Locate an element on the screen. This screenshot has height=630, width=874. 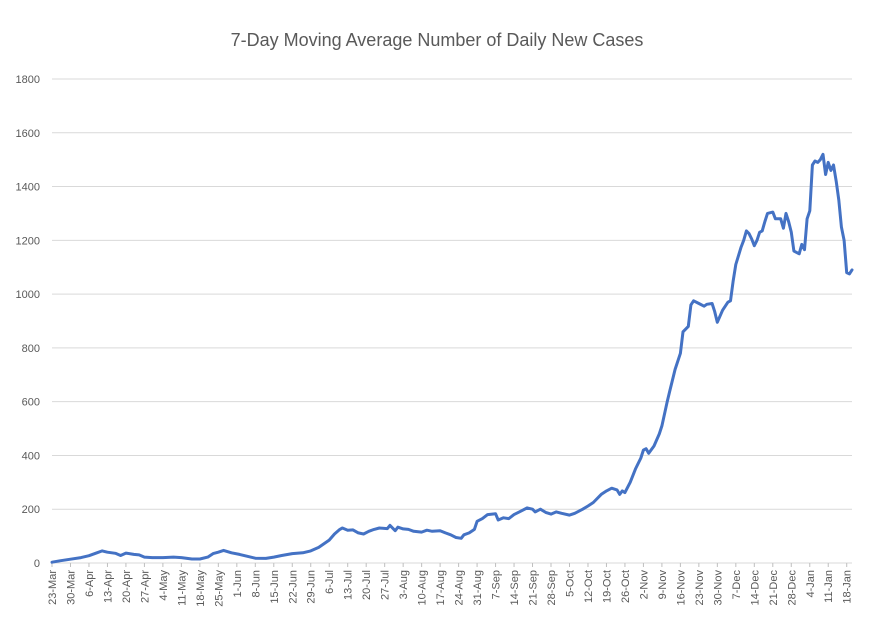
x-tick-label: 31-Aug is located at coordinates (478, 587).